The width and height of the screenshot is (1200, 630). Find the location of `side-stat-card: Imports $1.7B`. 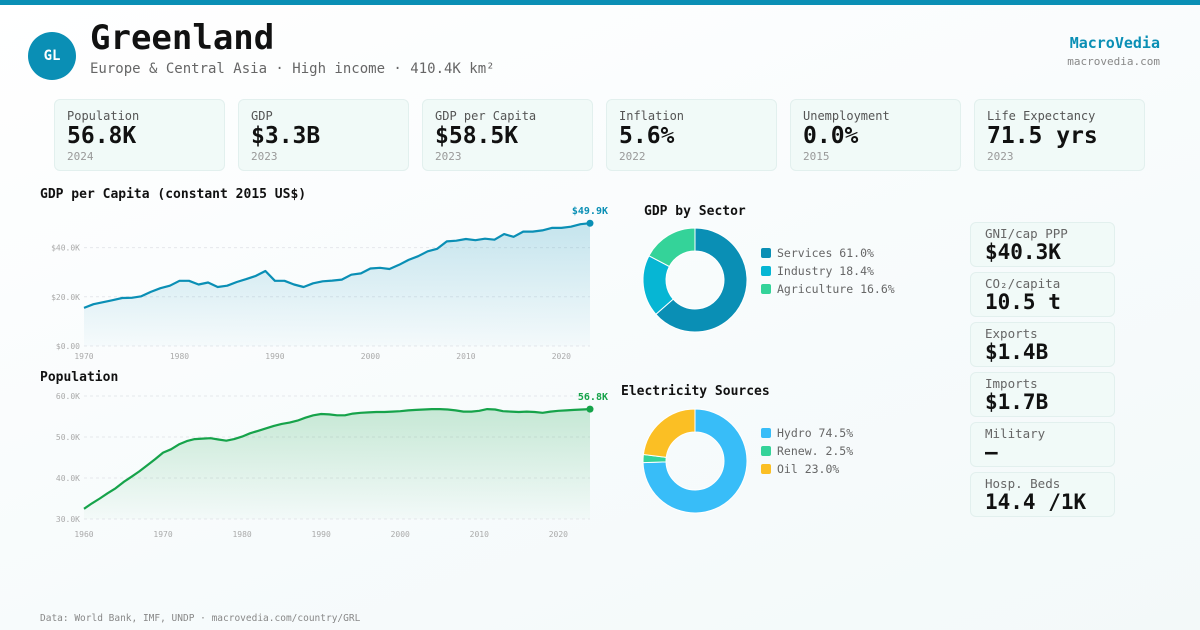

side-stat-card: Imports $1.7B is located at coordinates (1042, 394).